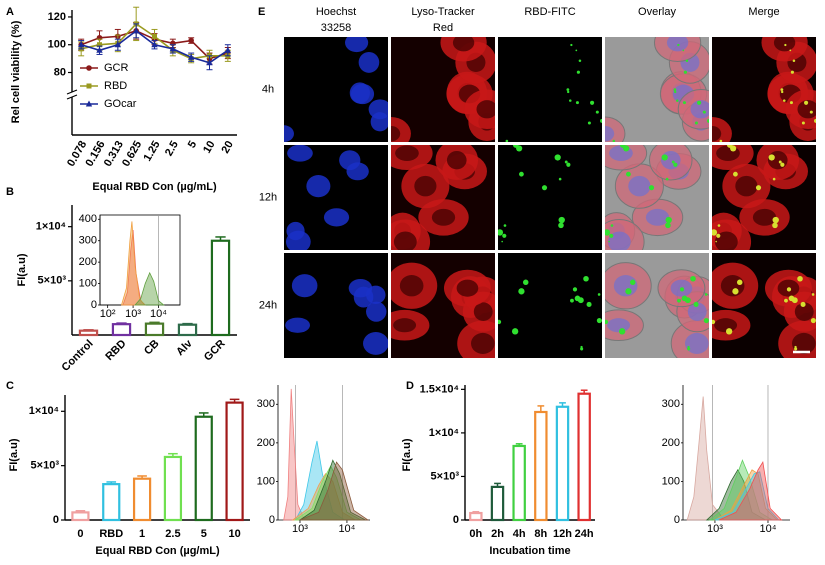  I want to click on y-axis-title: Rel cell viability (%), so click(16, 71).